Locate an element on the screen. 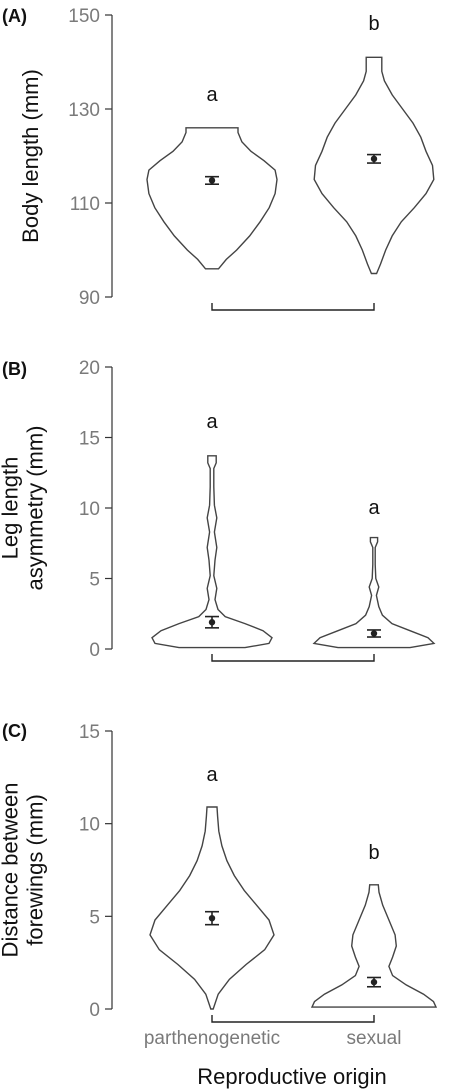 The height and width of the screenshot is (1092, 474). panel-label: (C) is located at coordinates (14, 731).